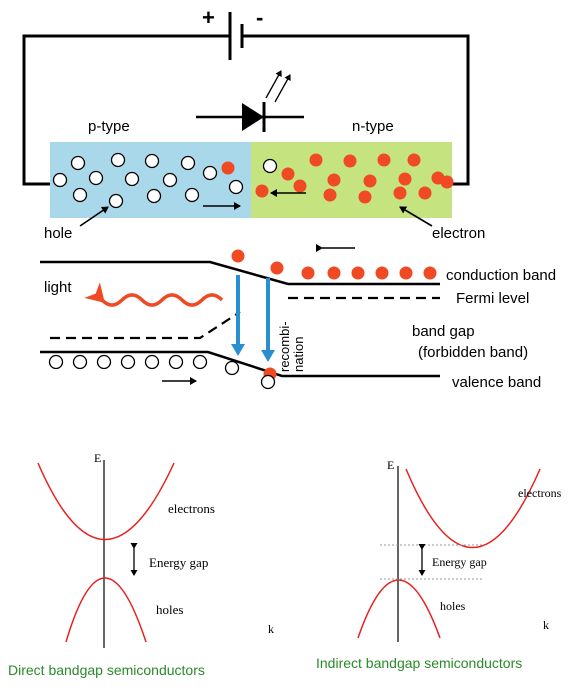  What do you see at coordinates (250, 101) in the screenshot?
I see `diode-symbol` at bounding box center [250, 101].